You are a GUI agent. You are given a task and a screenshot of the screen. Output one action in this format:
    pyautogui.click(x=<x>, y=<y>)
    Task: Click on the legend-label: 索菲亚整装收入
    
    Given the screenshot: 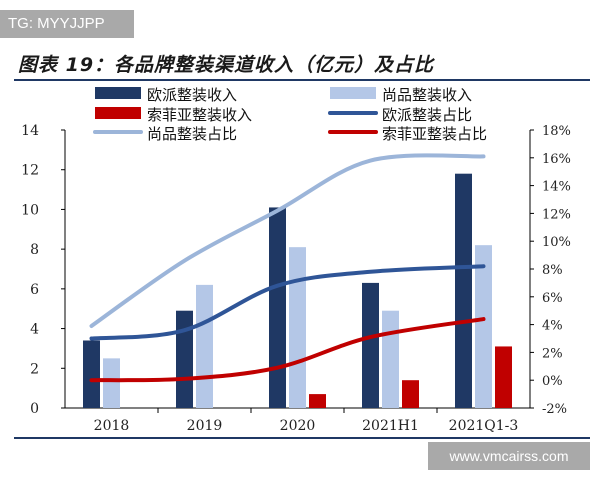 What is the action you would take?
    pyautogui.click(x=199, y=115)
    